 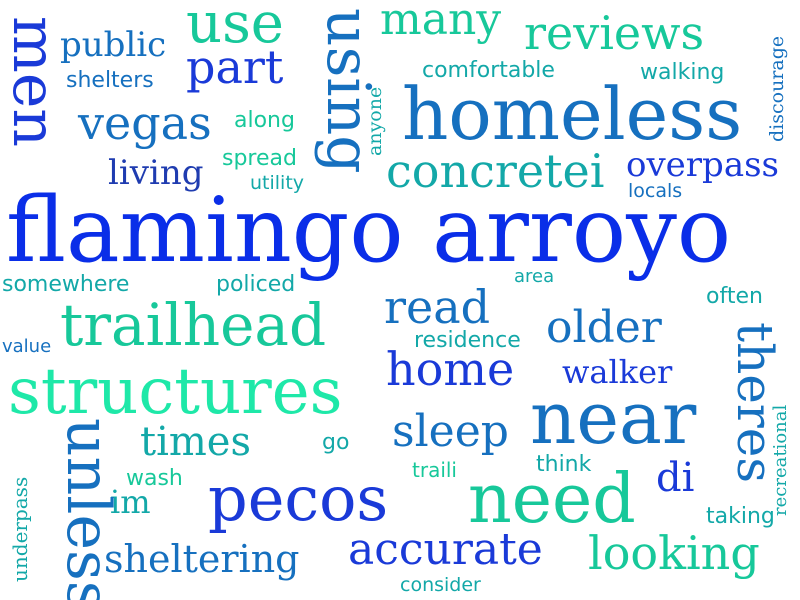 What do you see at coordinates (110, 80) in the screenshot?
I see `word-shelters: shelters` at bounding box center [110, 80].